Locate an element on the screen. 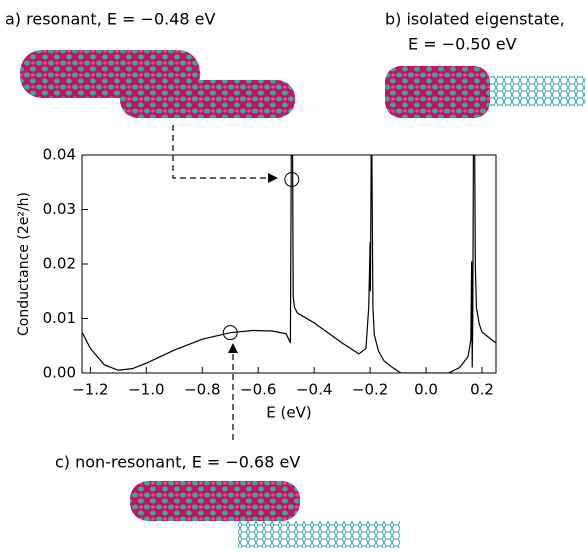 This screenshot has width=587, height=552. annotation: c) non-resonant, E = −0.68 eV is located at coordinates (177, 462).